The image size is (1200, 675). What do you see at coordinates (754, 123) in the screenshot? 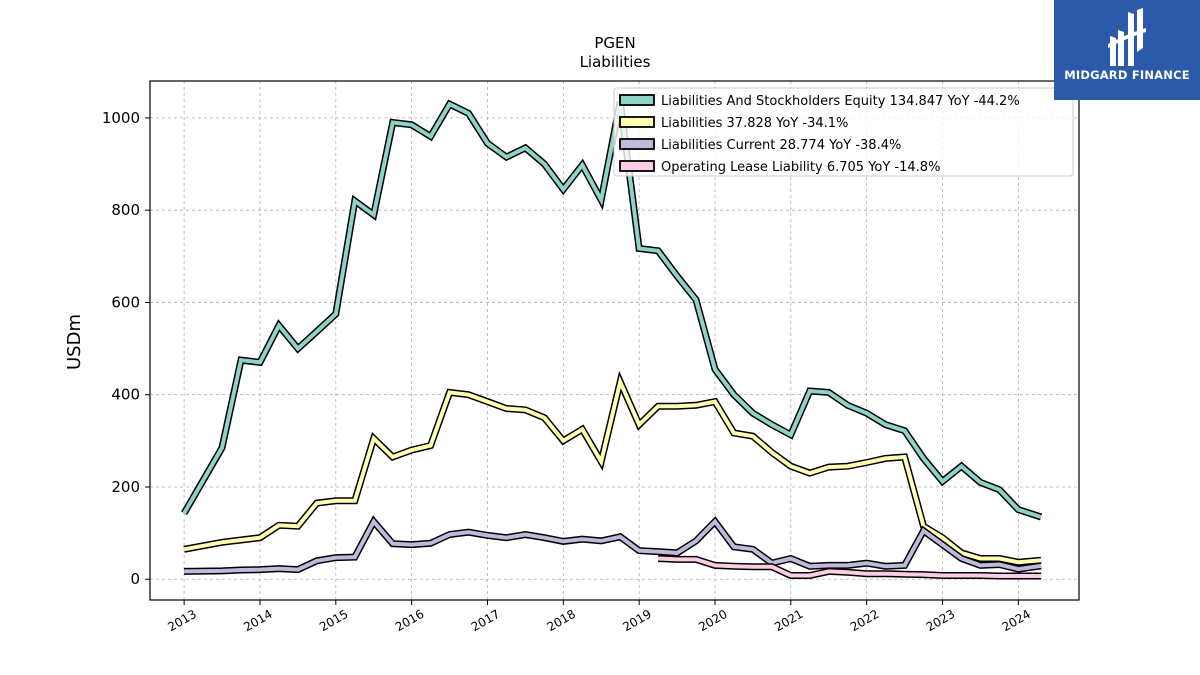
I see `legend-label: Liabilities 37.828 YoY -34.1%` at bounding box center [754, 123].